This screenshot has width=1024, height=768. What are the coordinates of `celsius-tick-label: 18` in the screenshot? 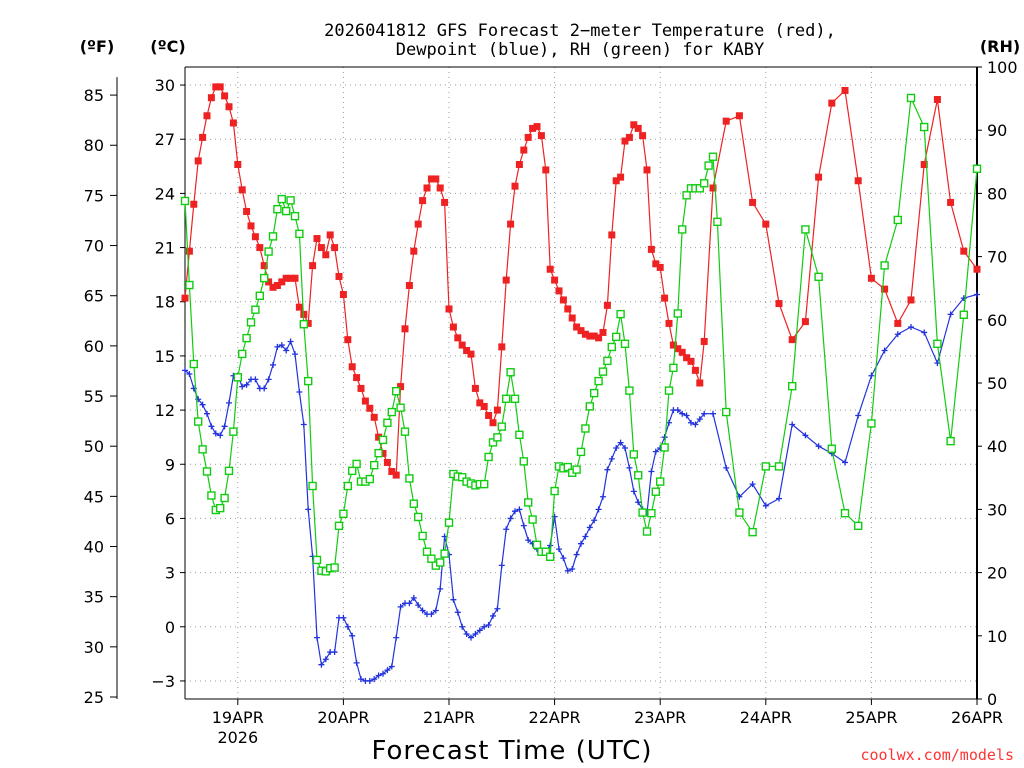 It's located at (165, 302).